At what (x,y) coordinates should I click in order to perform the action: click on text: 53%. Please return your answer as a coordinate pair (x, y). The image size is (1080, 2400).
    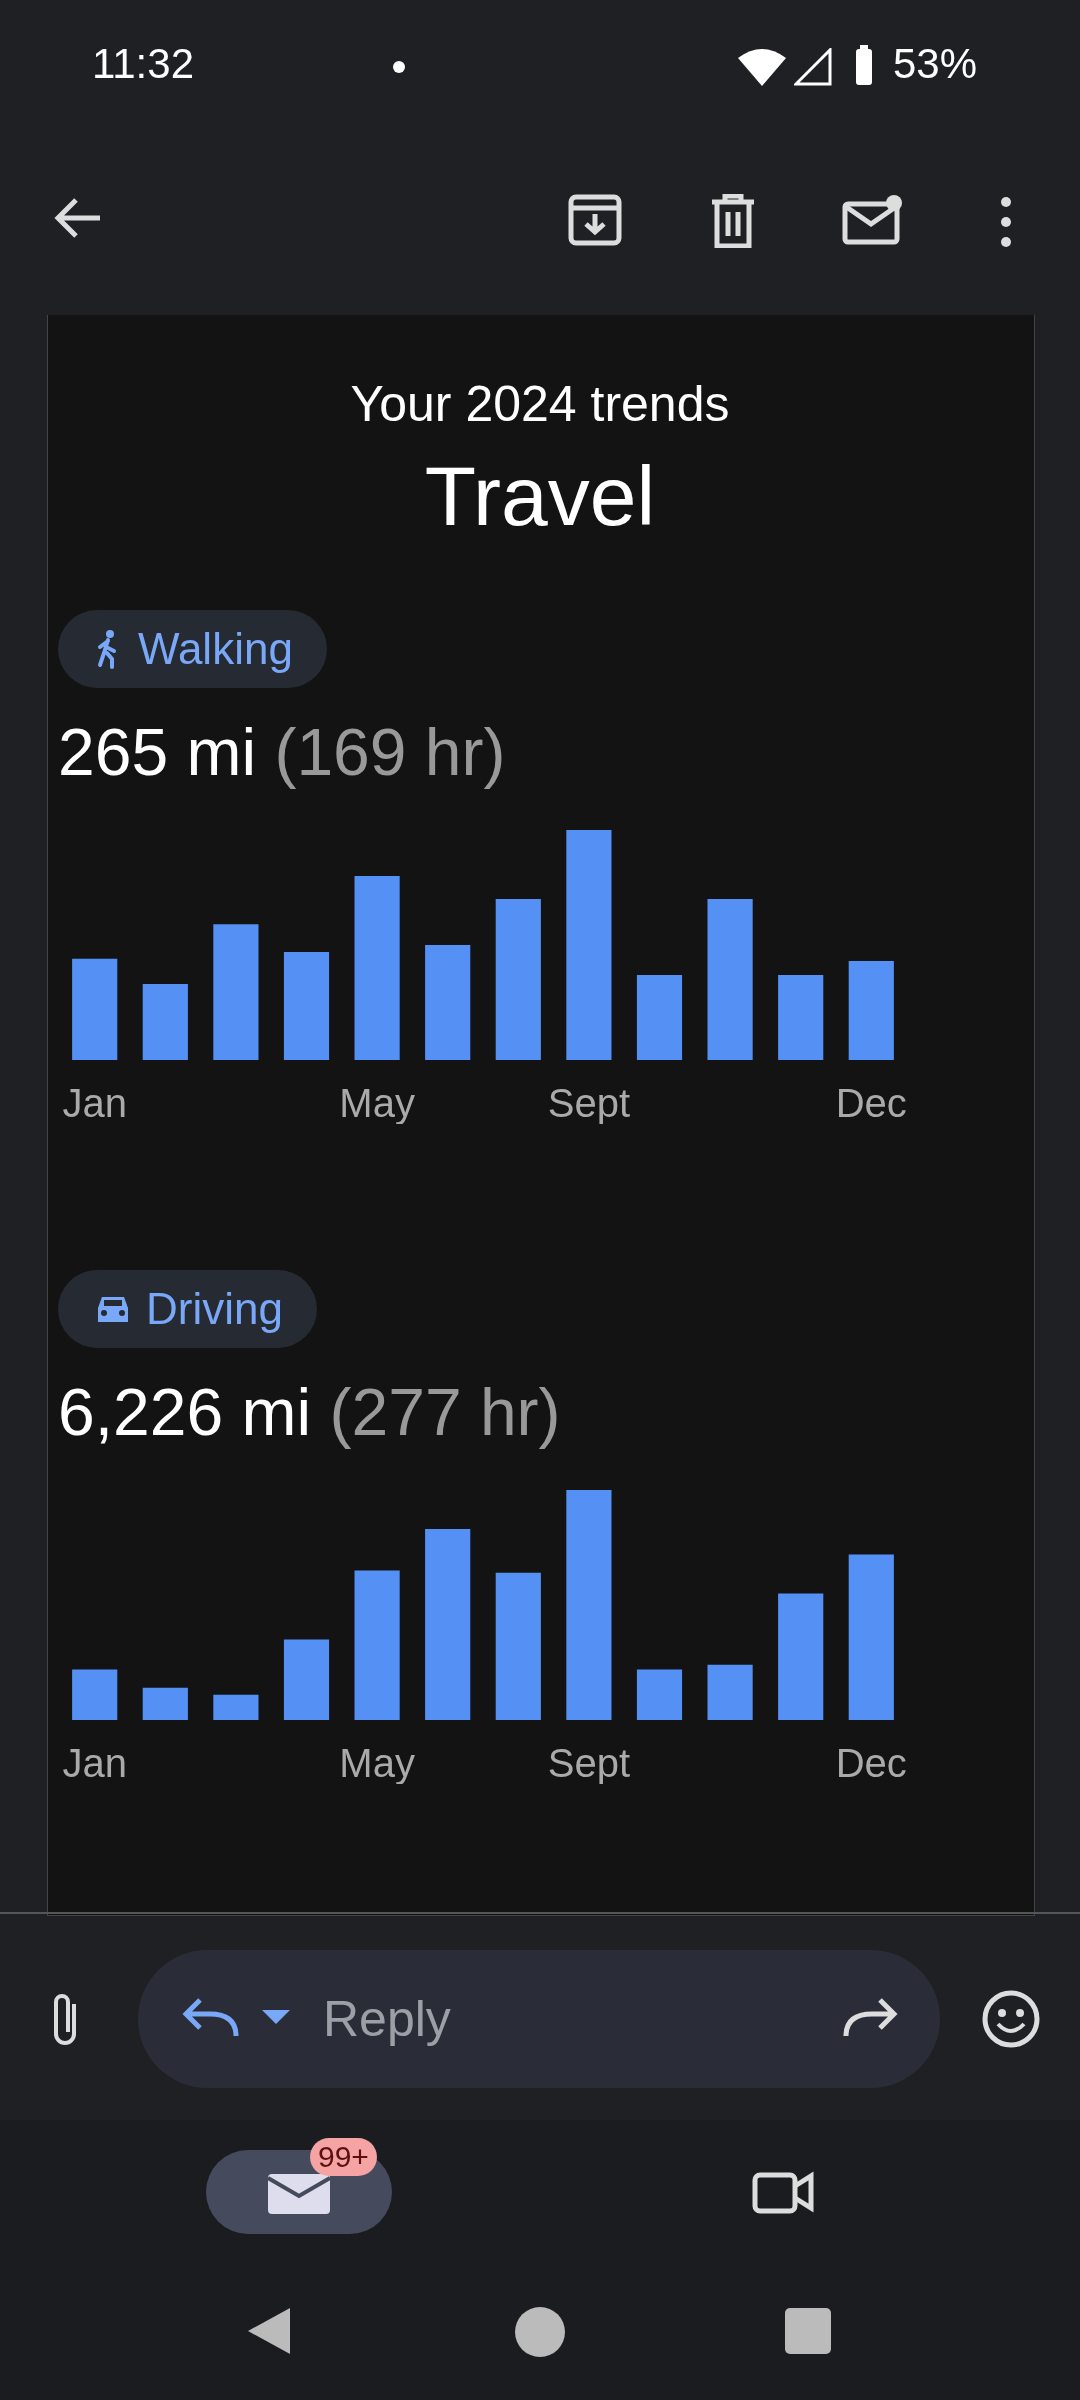
    Looking at the image, I should click on (935, 64).